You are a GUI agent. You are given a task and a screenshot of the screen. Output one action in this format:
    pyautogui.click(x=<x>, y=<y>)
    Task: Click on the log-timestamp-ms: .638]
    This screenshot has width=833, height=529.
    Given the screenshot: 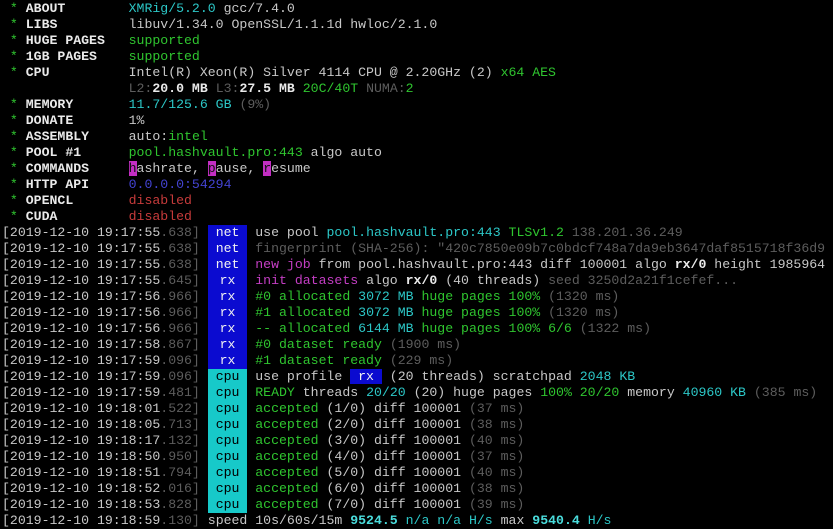 What is the action you would take?
    pyautogui.click(x=180, y=232)
    